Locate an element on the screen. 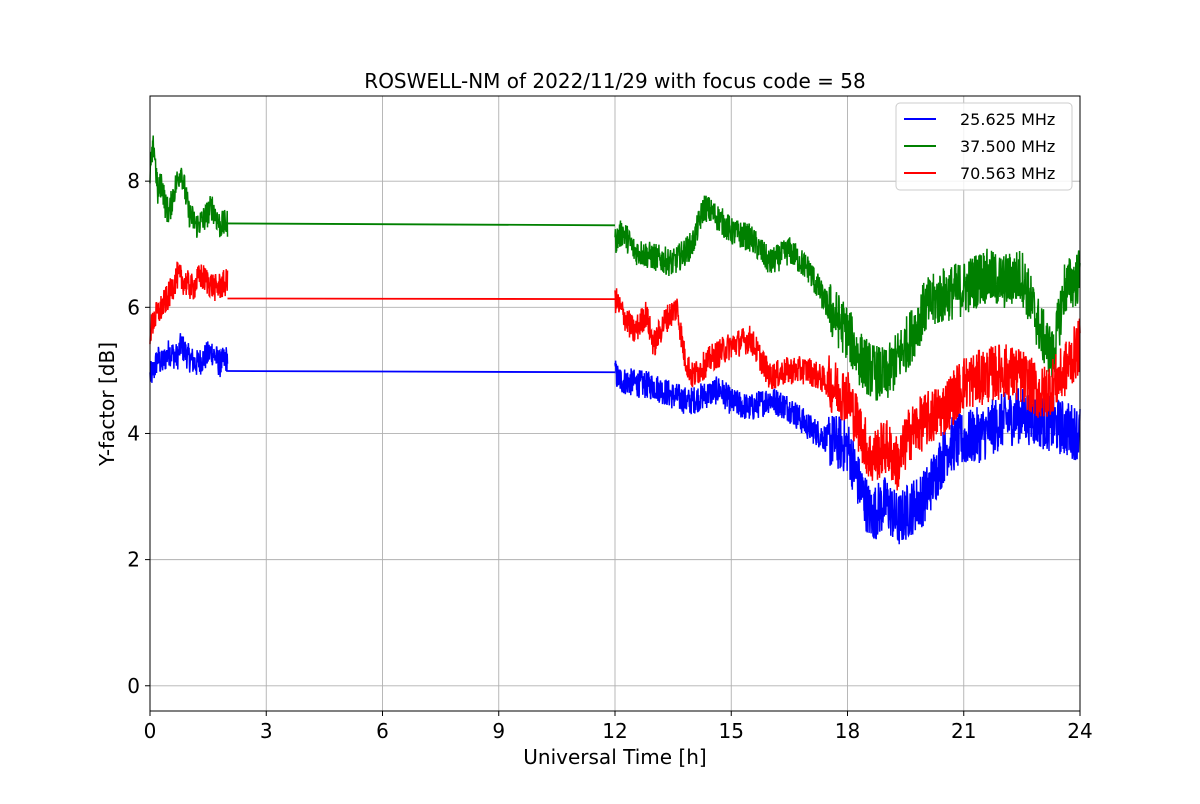 The height and width of the screenshot is (804, 1200). x-tick-label: 0 is located at coordinates (150, 731).